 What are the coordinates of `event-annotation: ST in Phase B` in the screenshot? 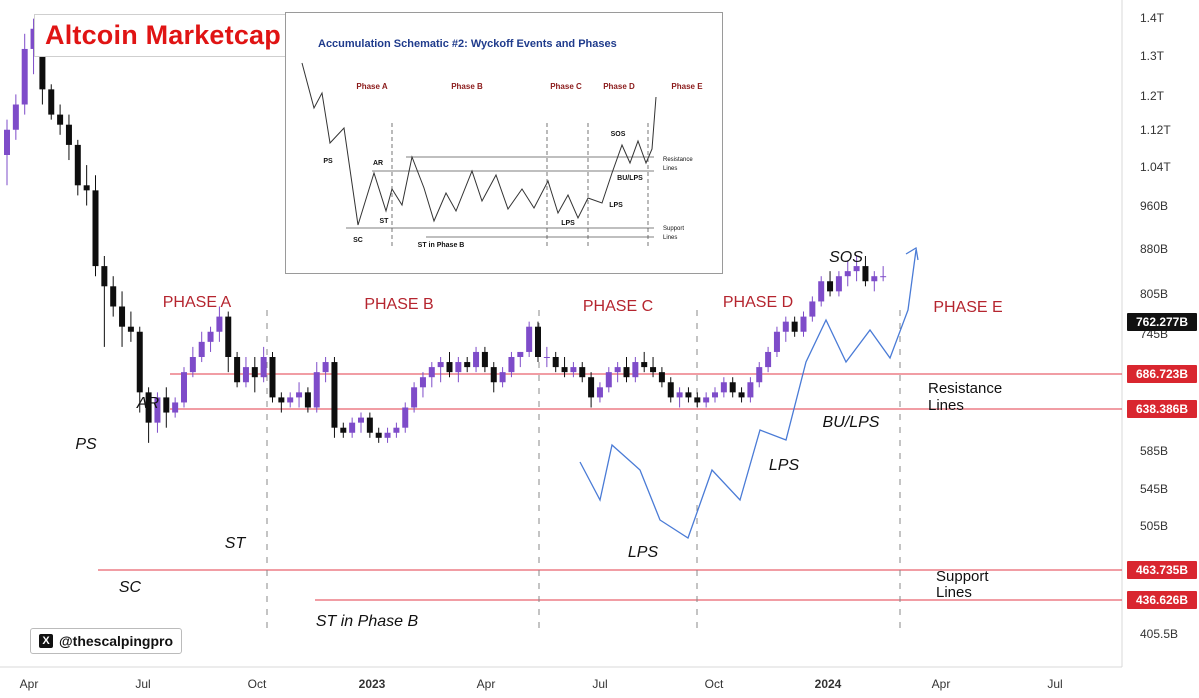 It's located at (367, 621).